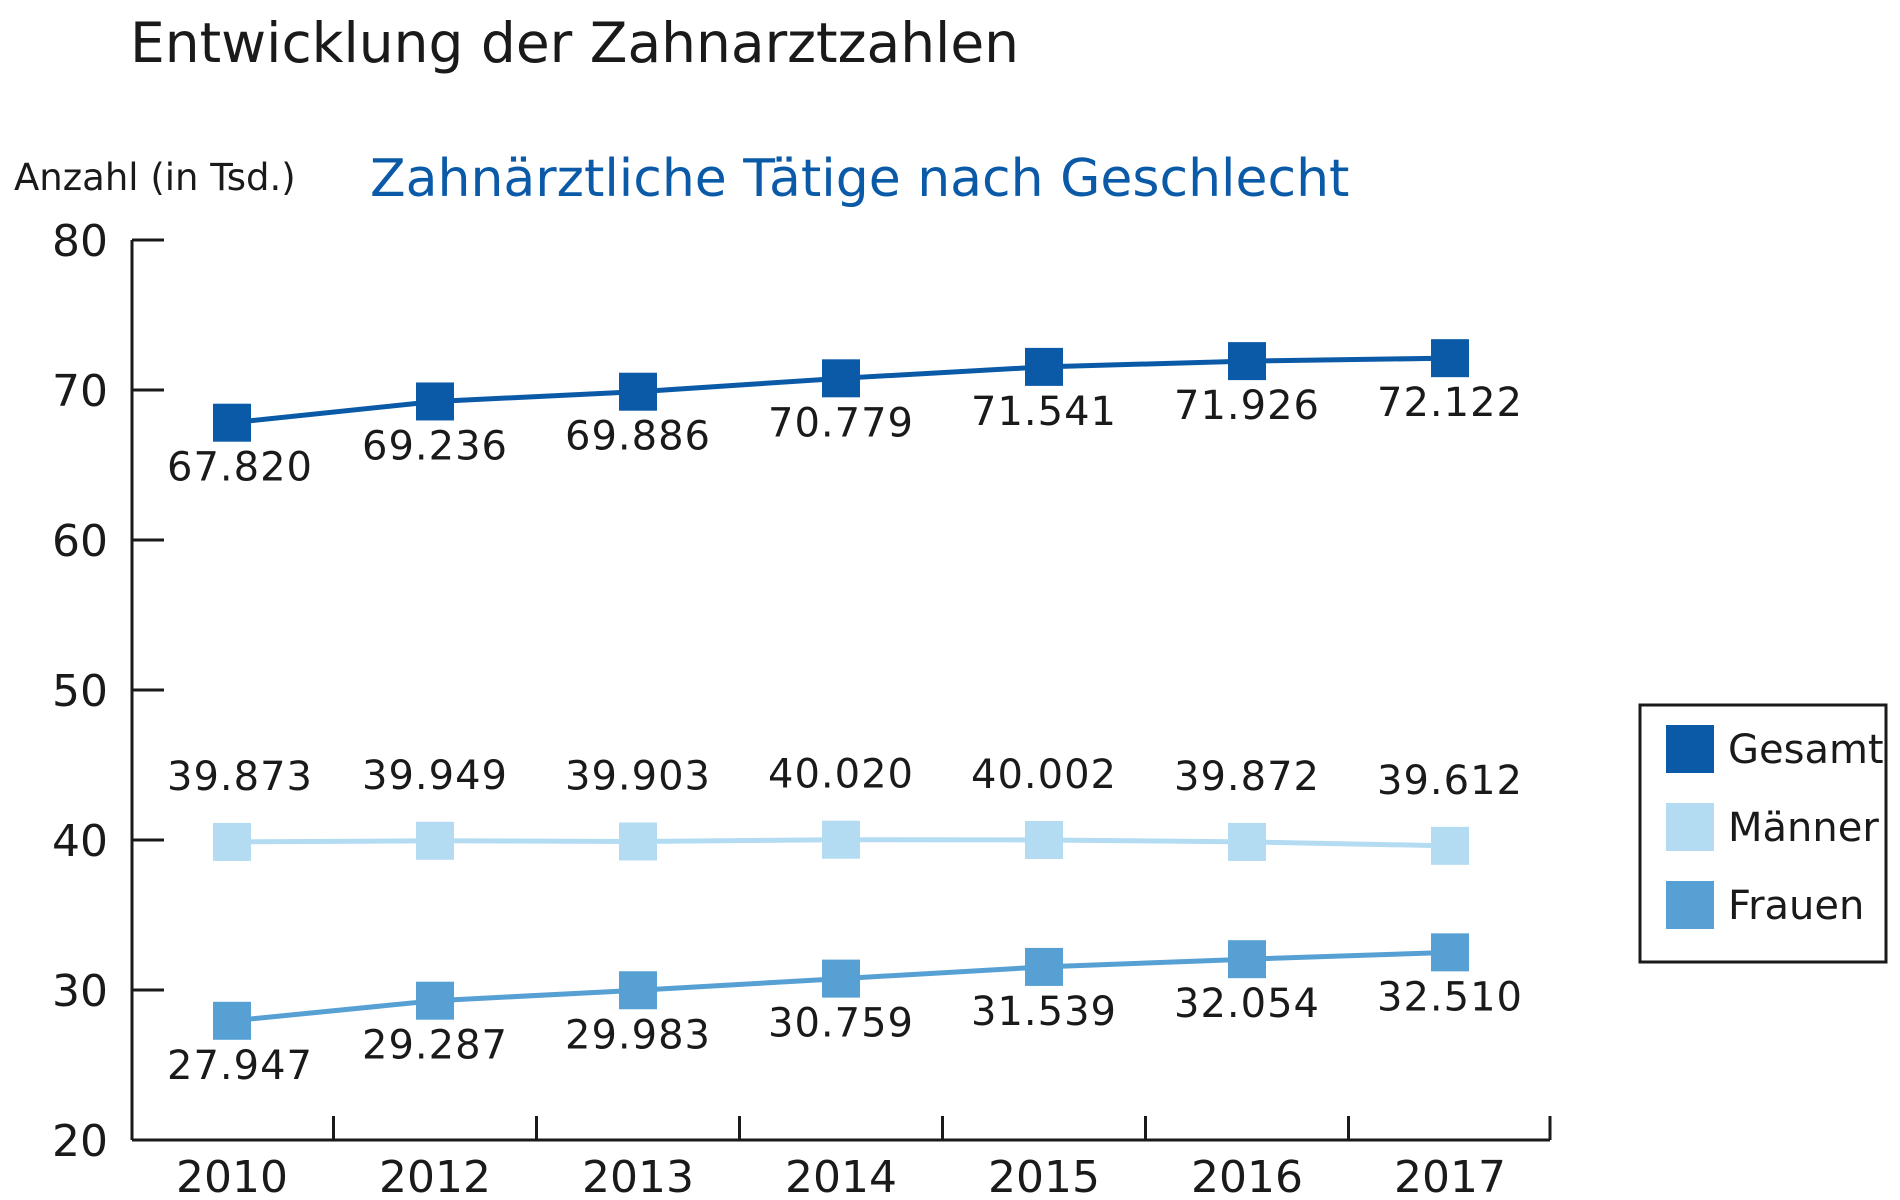  What do you see at coordinates (574, 43) in the screenshot?
I see `chart-title: Entwicklung der Zahnarztzahlen` at bounding box center [574, 43].